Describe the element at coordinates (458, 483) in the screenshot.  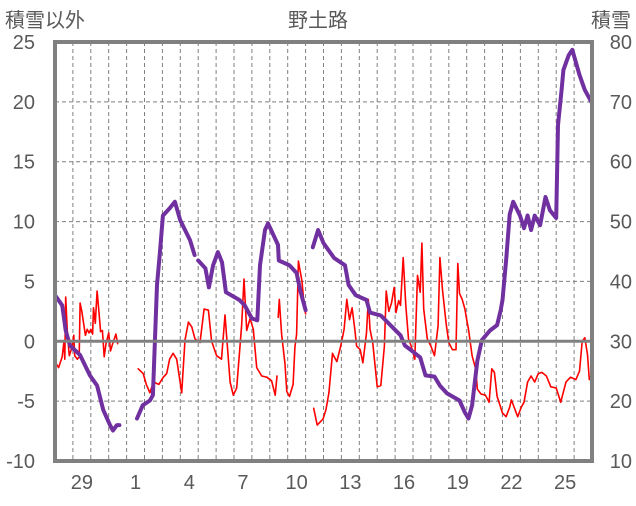
I see `x-tick-label: 19` at that location.